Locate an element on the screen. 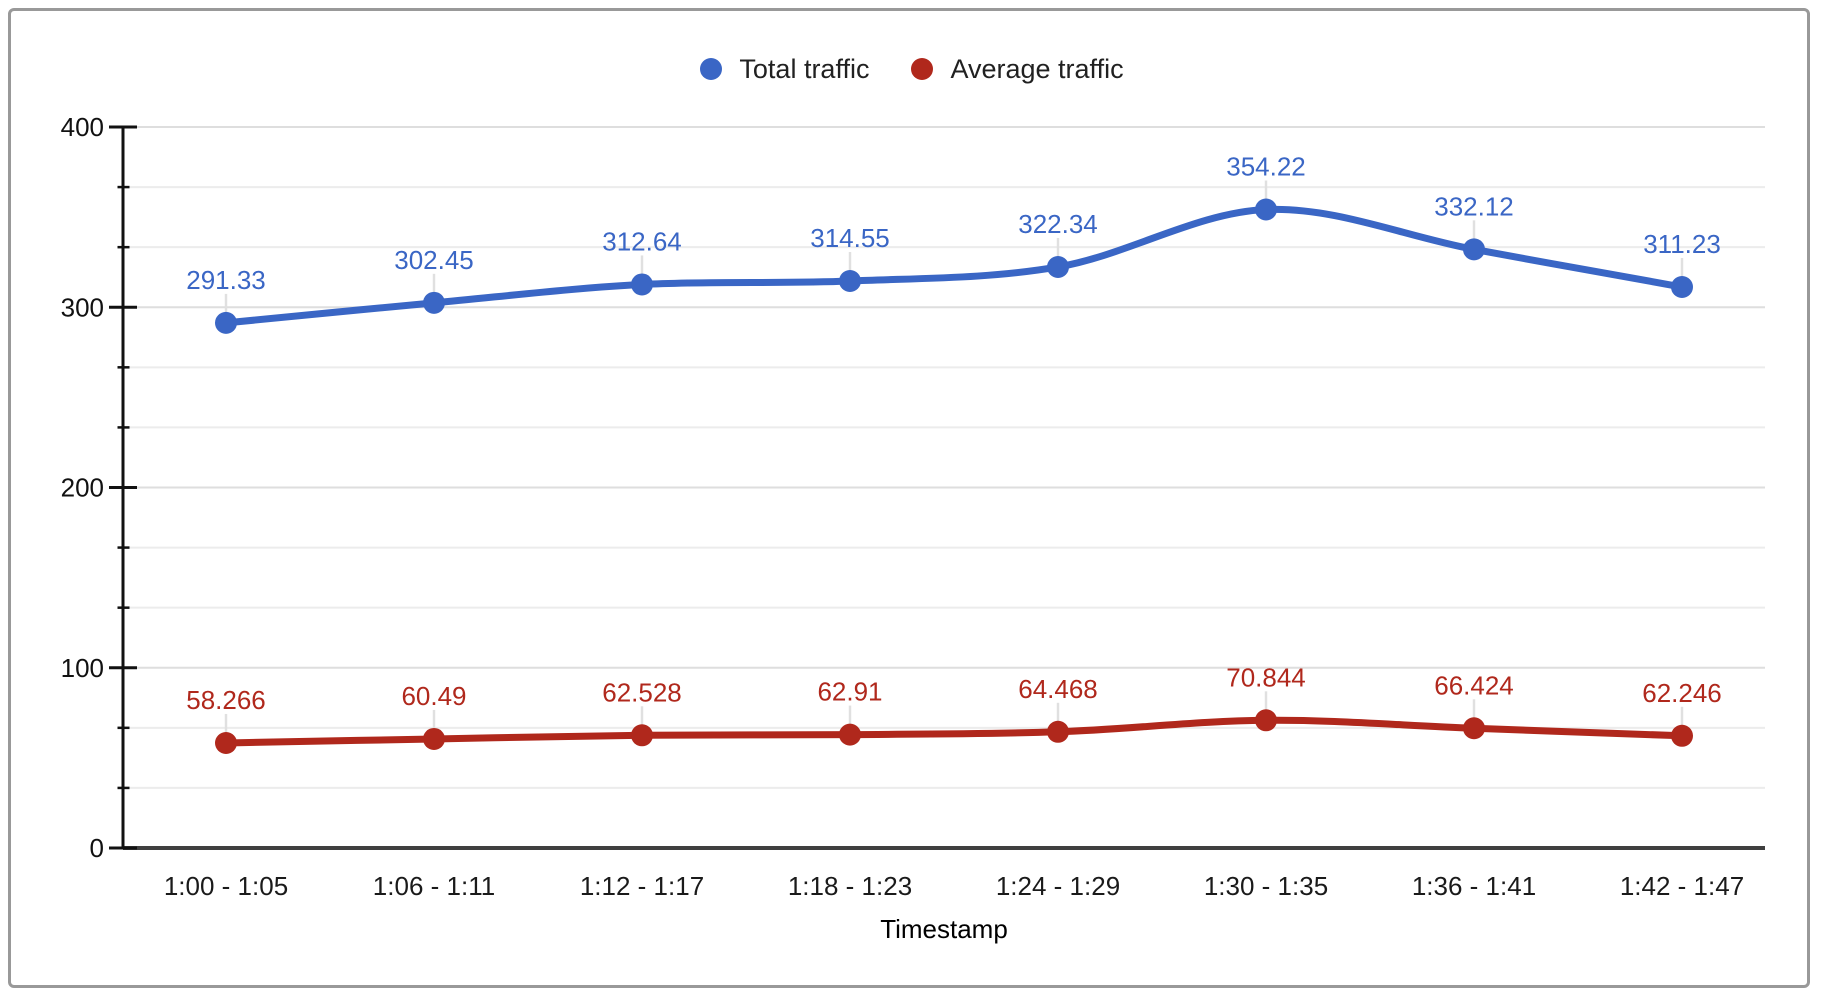  data-label: 291.33 is located at coordinates (226, 280).